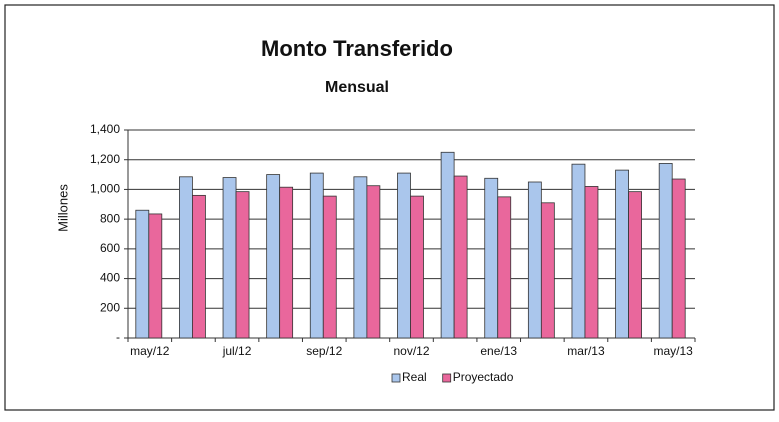 The width and height of the screenshot is (779, 422). I want to click on y-tick-label: 200, so click(110, 307).